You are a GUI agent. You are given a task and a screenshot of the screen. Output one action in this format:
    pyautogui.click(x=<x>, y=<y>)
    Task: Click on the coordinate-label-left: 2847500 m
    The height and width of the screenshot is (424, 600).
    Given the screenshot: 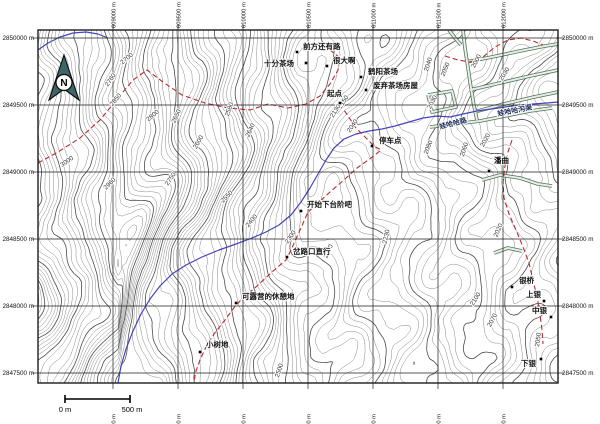 What is the action you would take?
    pyautogui.click(x=18, y=373)
    